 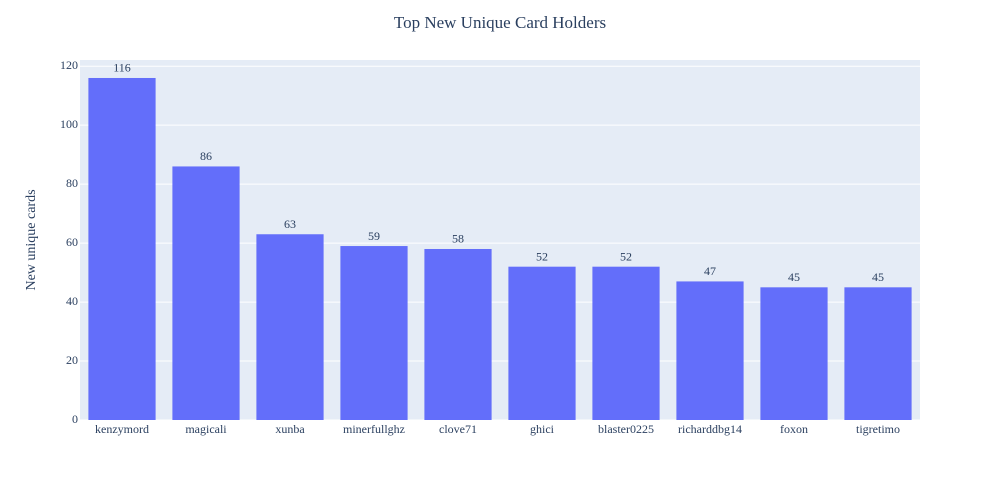 What do you see at coordinates (290, 224) in the screenshot?
I see `data-label: 63` at bounding box center [290, 224].